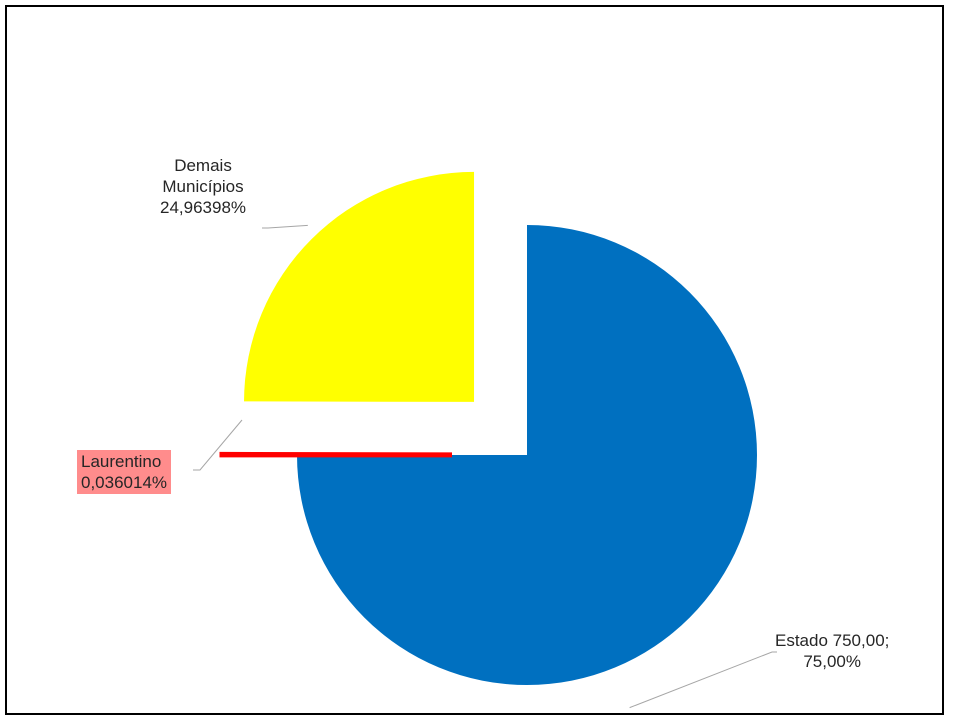  What do you see at coordinates (121, 461) in the screenshot?
I see `data-label-line: Laurentino` at bounding box center [121, 461].